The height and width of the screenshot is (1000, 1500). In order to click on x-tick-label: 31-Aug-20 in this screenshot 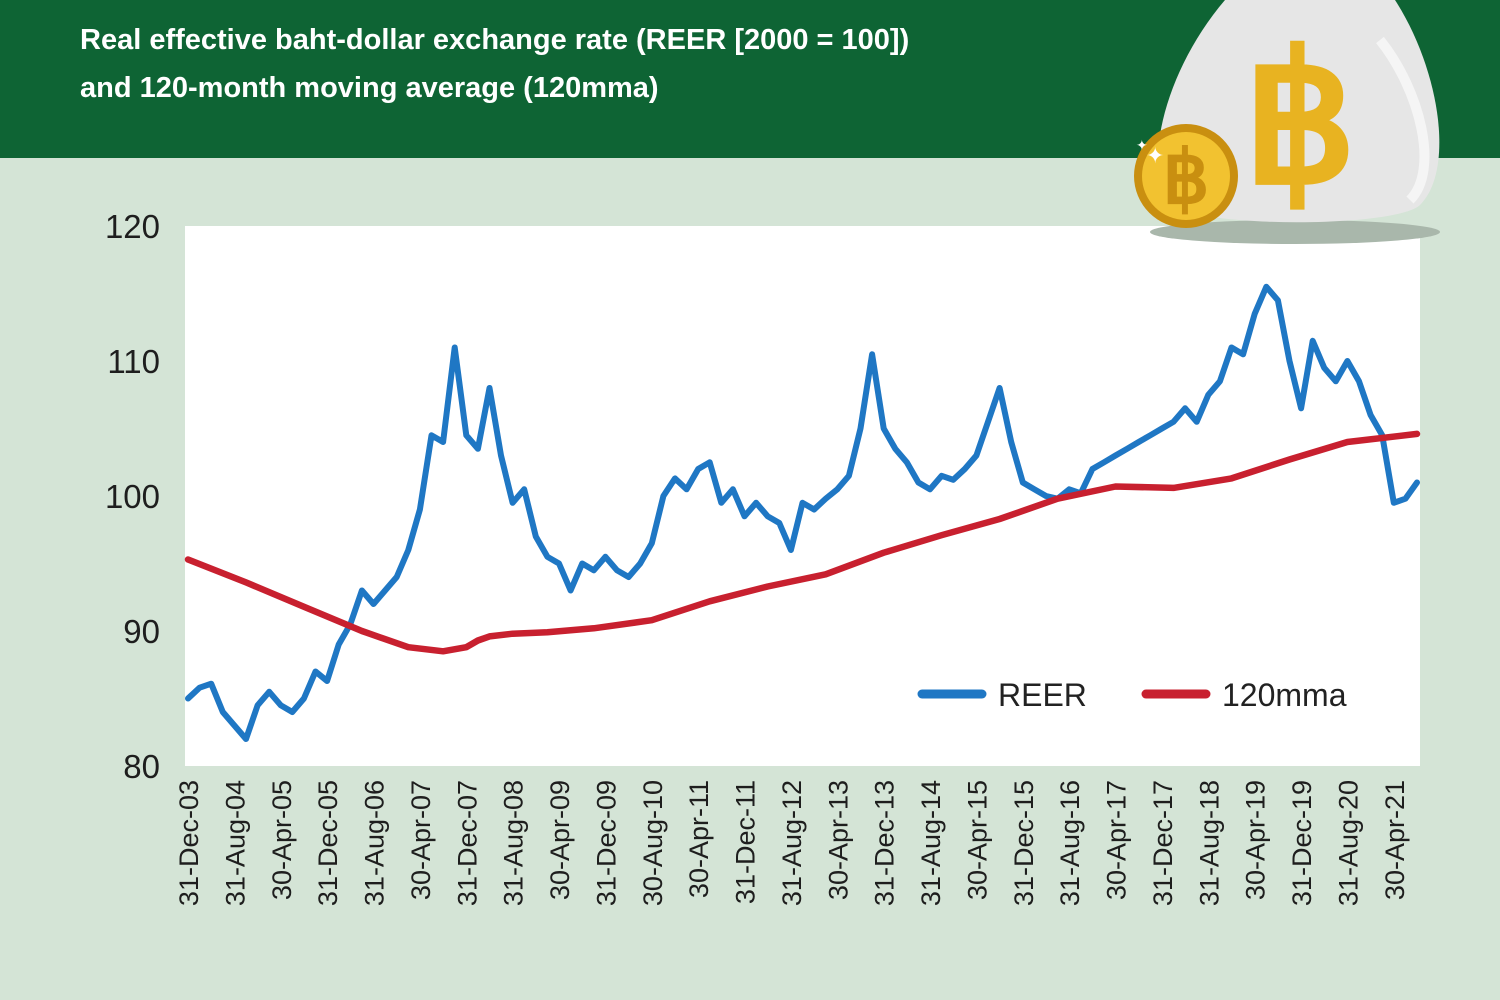, I will do `click(1348, 843)`.